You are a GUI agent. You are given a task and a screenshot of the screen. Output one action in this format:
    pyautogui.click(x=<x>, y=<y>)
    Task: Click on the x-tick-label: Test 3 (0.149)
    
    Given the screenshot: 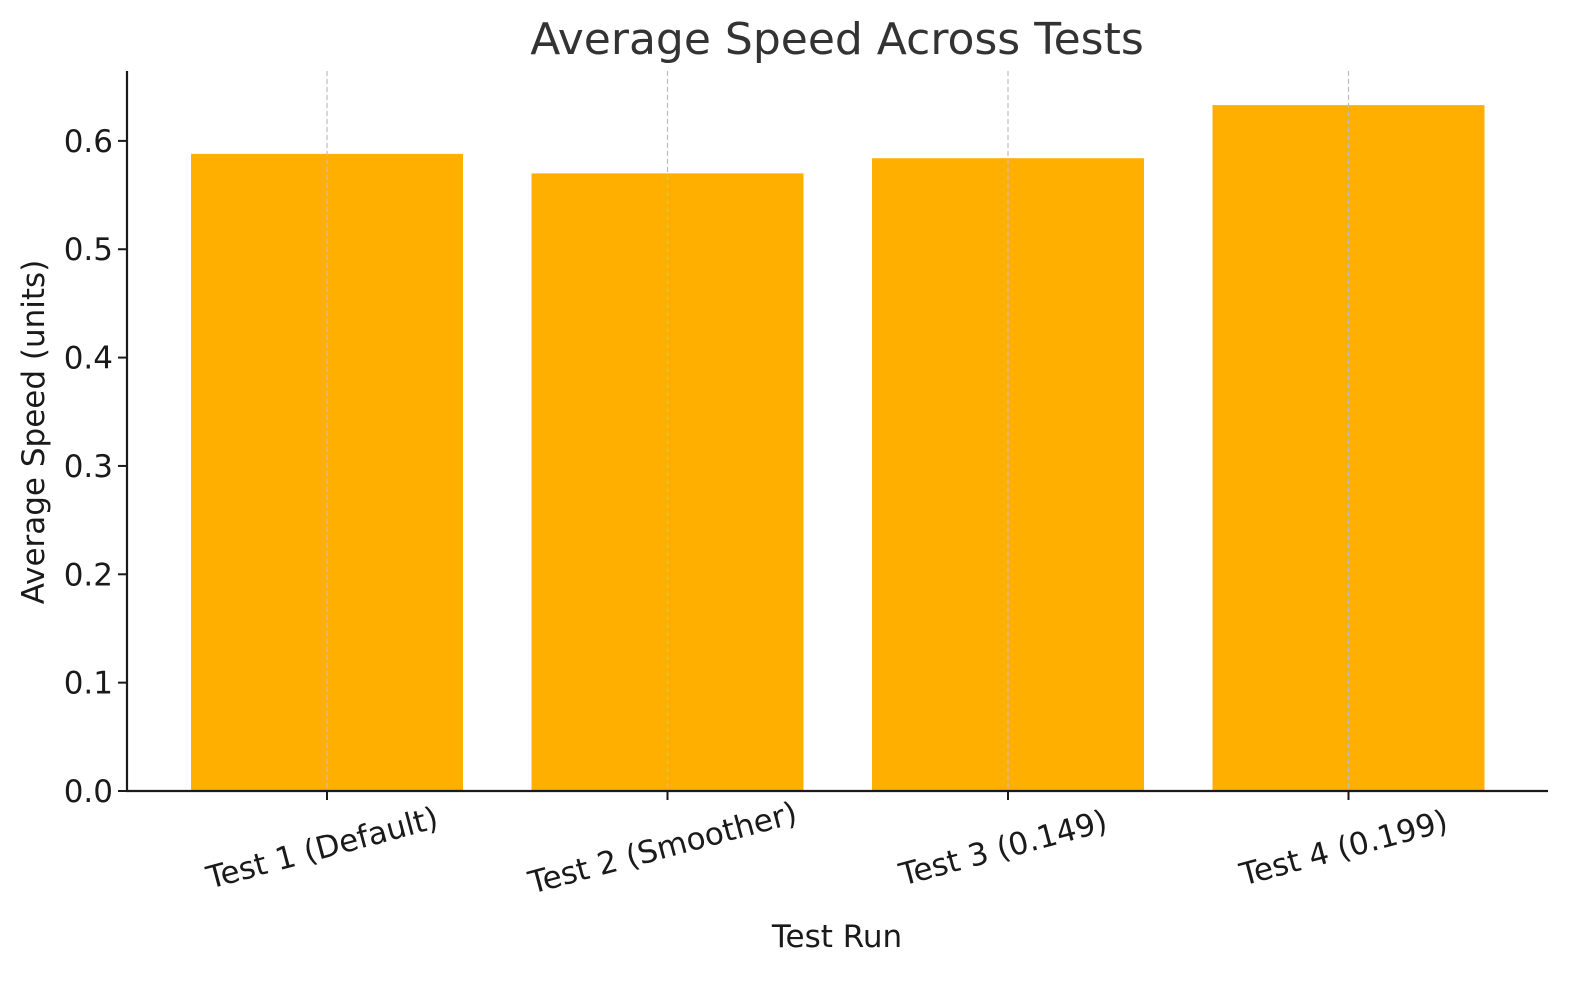 What is the action you would take?
    pyautogui.click(x=1003, y=848)
    